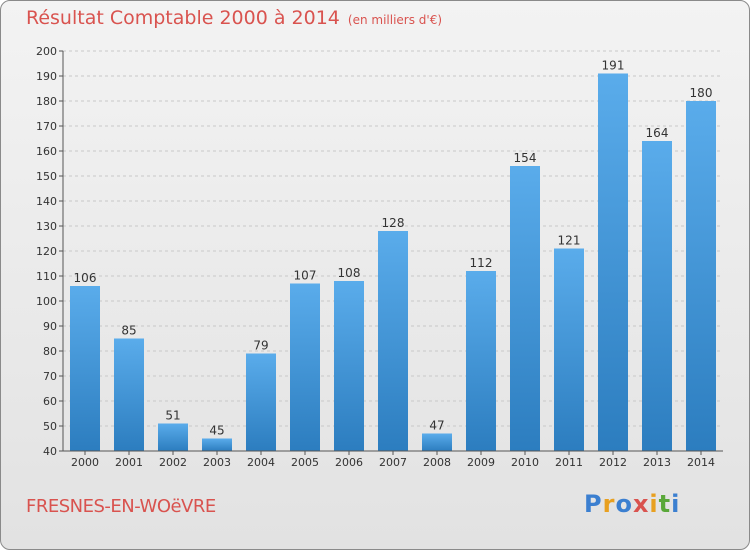 This screenshot has height=550, width=750. I want to click on y-tick-label: 70, so click(50, 376).